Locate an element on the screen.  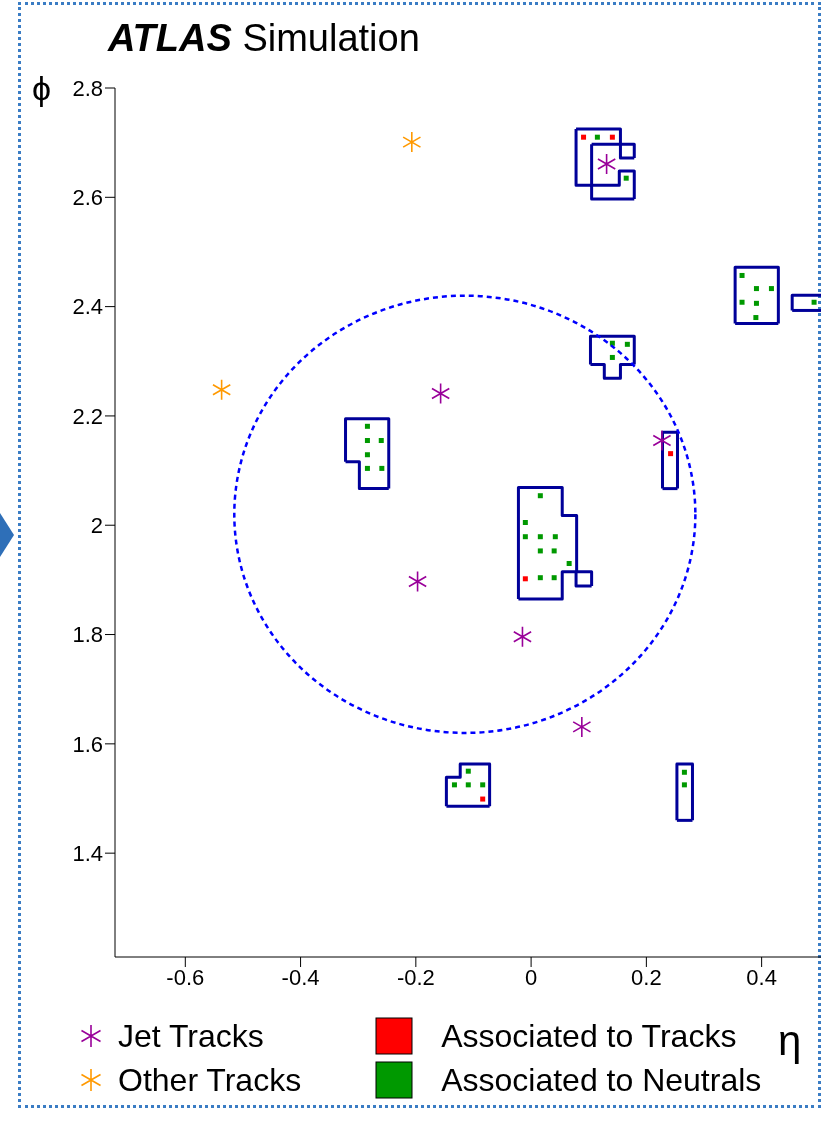
y-tick-label: 1.6 is located at coordinates (87, 744).